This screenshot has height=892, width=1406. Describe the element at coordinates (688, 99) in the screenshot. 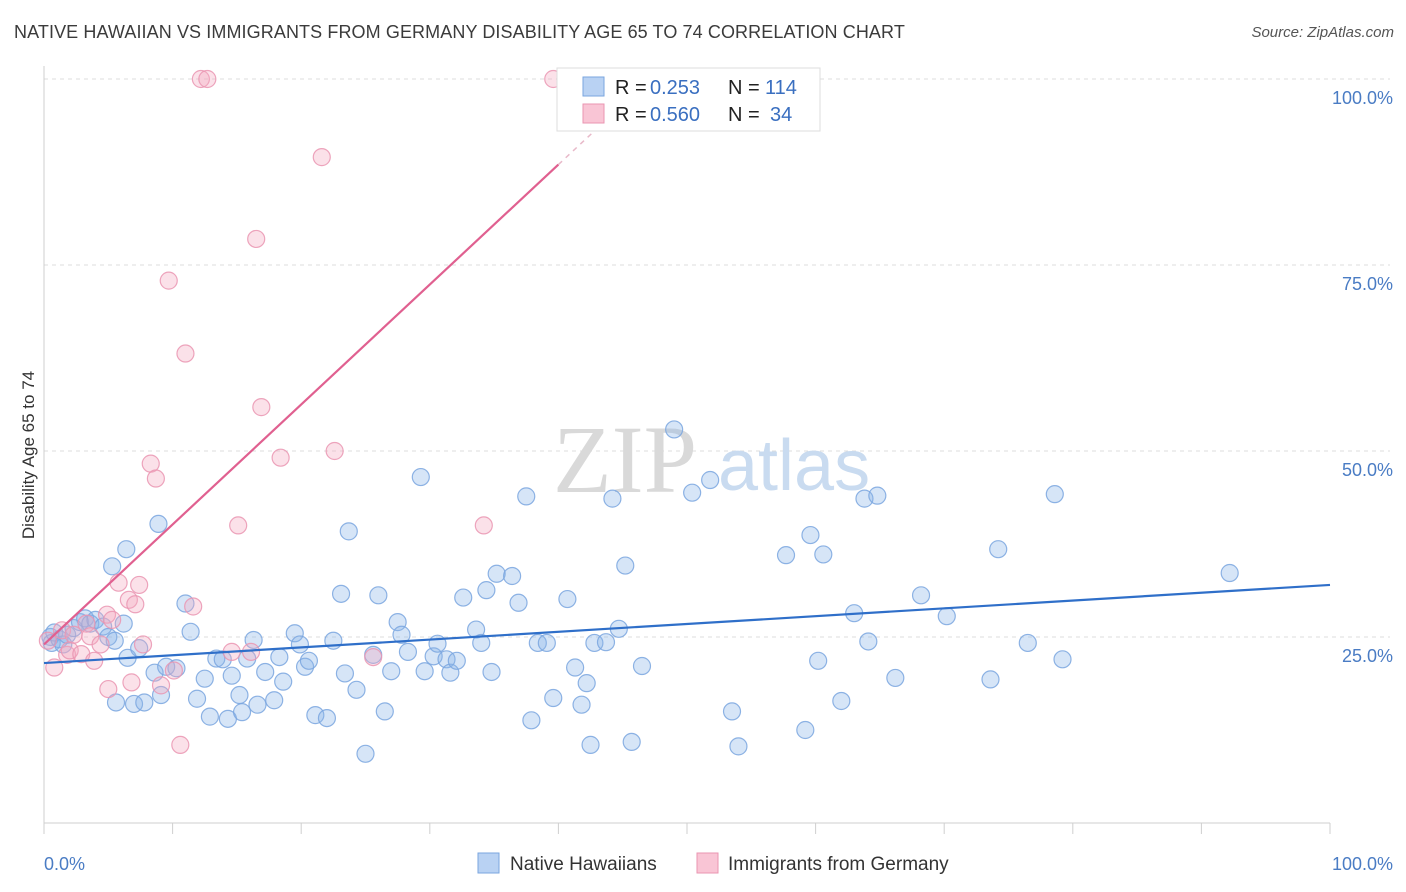

I see `legend: R = 0.253 N = 114 R = 0.560 N = 34` at that location.